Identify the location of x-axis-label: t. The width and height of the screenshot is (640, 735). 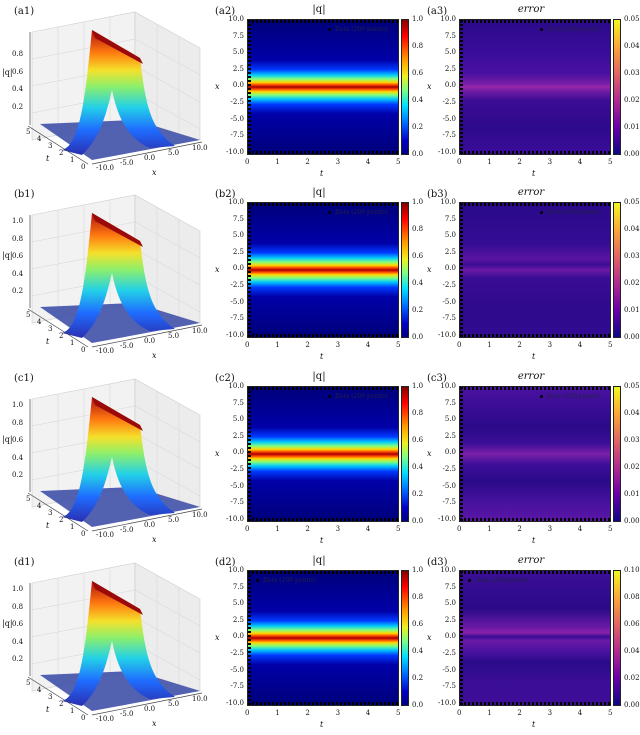
(322, 724).